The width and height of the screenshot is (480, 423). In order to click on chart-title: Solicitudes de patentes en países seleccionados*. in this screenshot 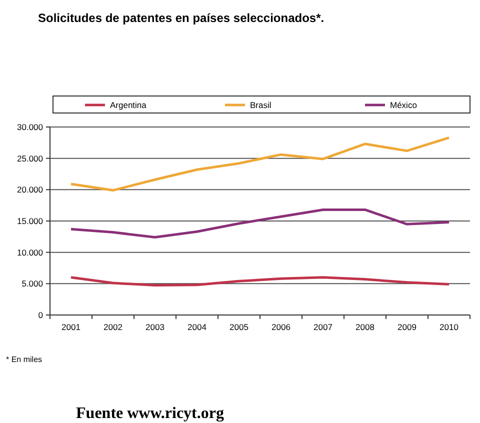, I will do `click(181, 18)`.